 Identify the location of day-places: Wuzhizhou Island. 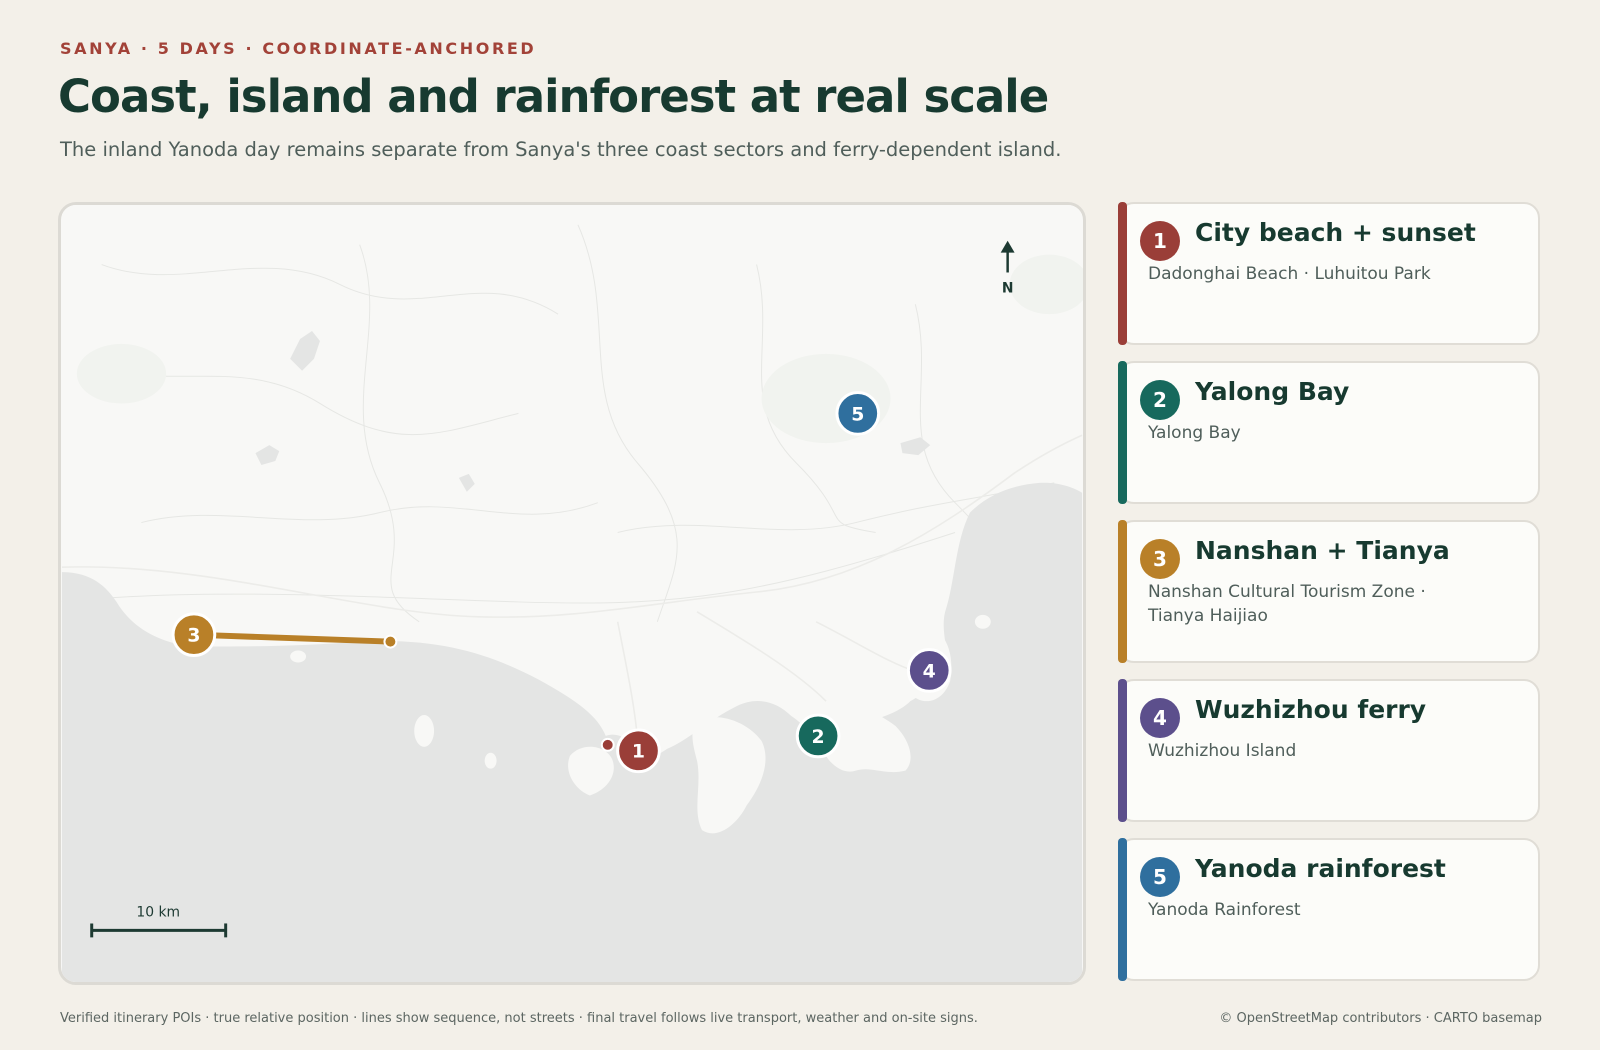
(1222, 751).